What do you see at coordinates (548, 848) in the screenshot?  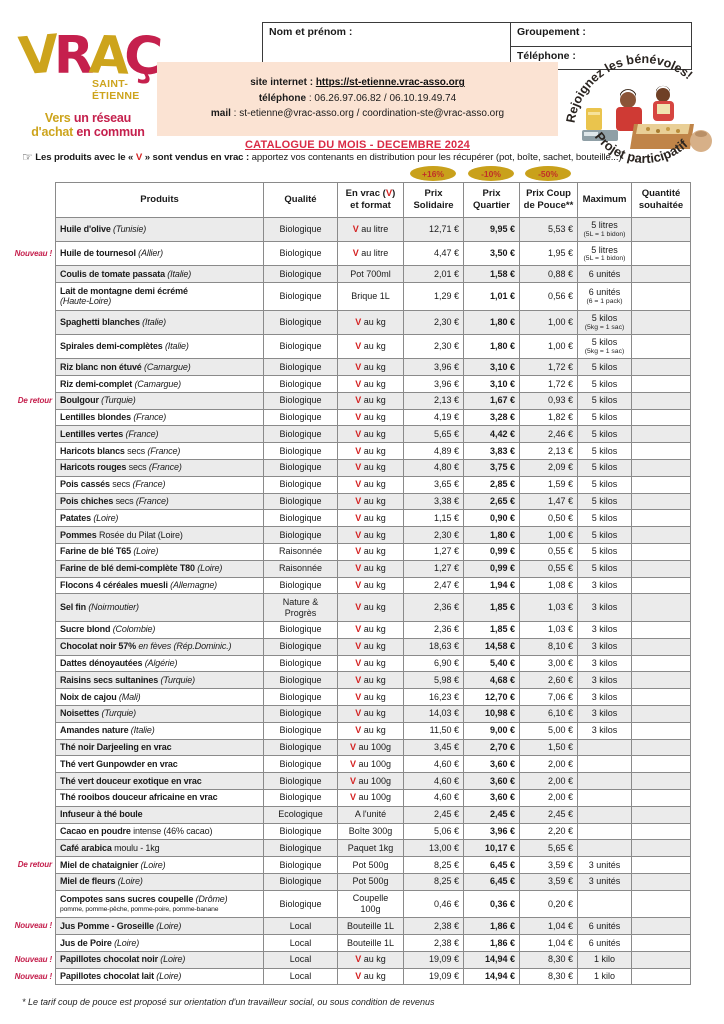 I see `price-pouce-cell: 5,65 €` at bounding box center [548, 848].